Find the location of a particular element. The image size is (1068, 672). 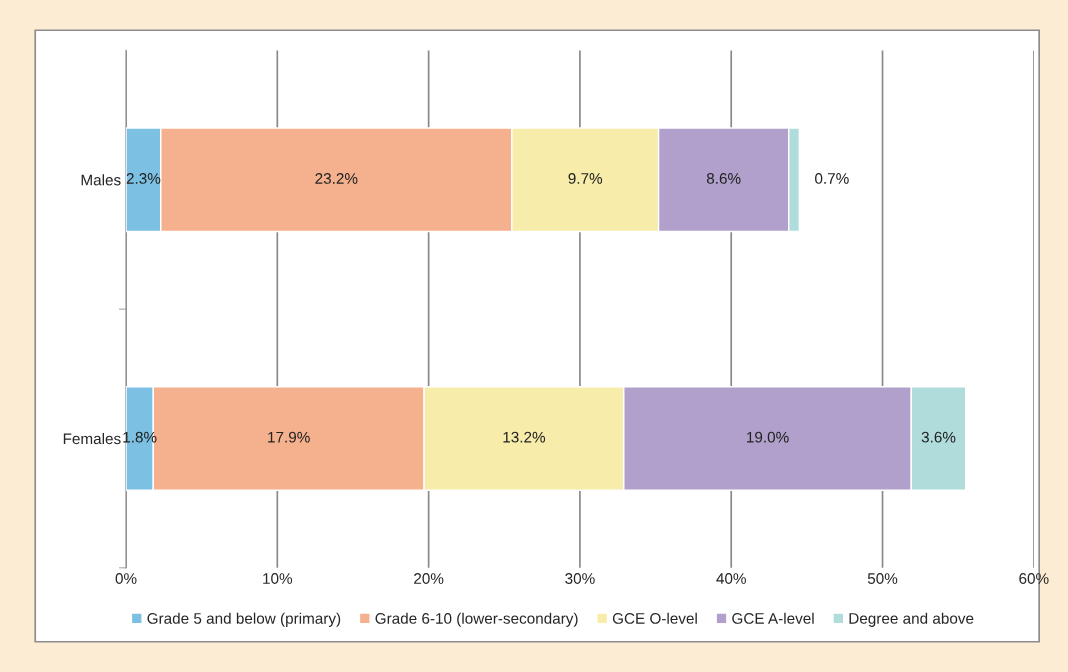

data-label: 13.2% is located at coordinates (524, 437).